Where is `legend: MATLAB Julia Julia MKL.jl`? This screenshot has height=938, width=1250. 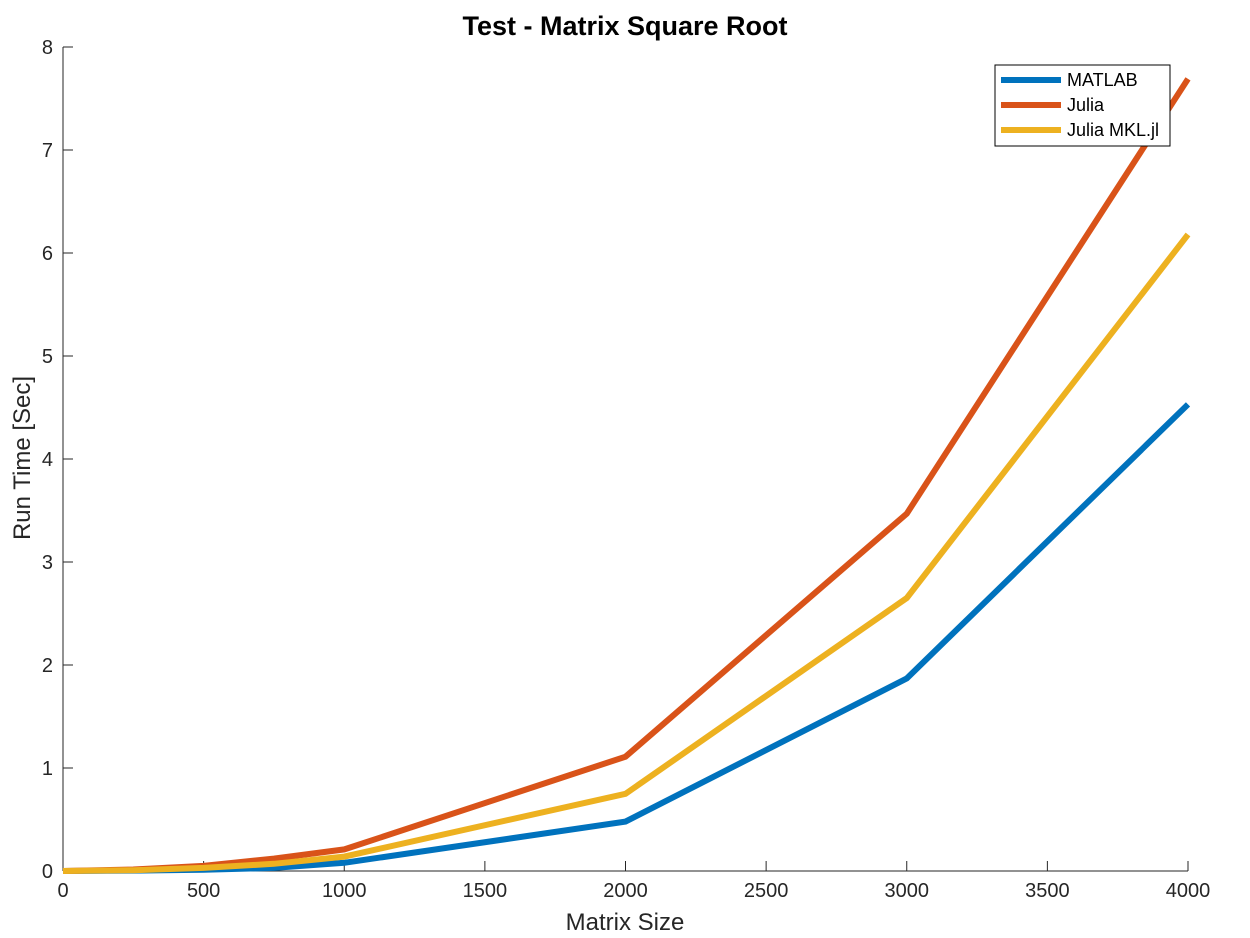 legend: MATLAB Julia Julia MKL.jl is located at coordinates (1082, 105).